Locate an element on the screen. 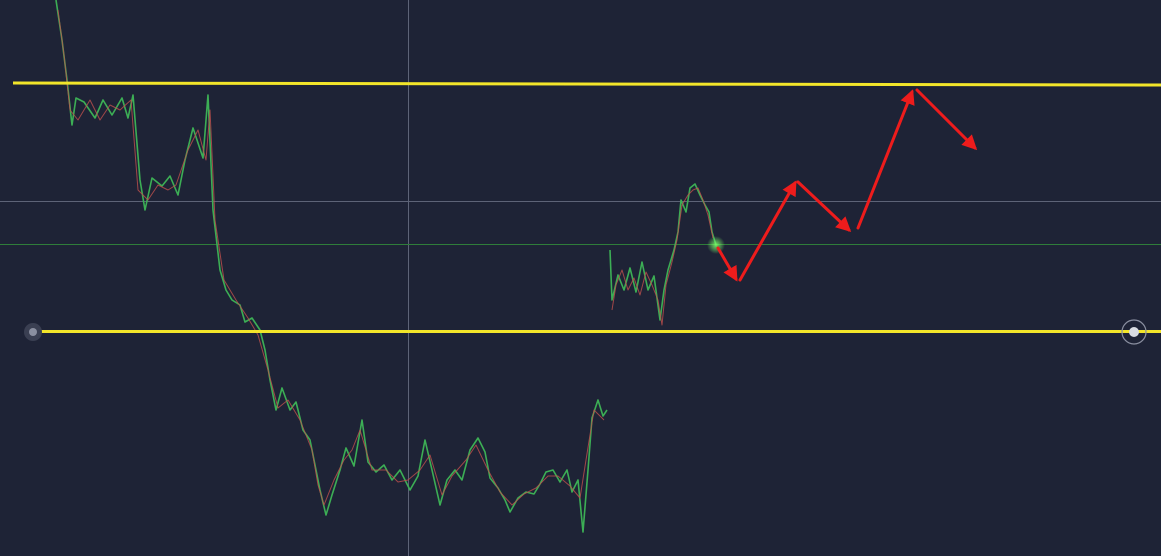 The width and height of the screenshot is (1161, 556). price-trace-recent-up is located at coordinates (663, 252).